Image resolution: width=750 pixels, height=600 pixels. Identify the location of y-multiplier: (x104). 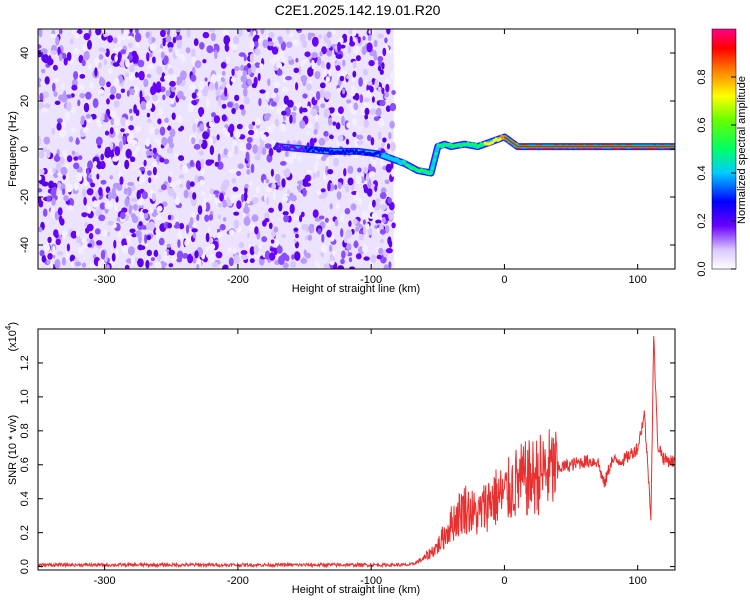
(11, 337).